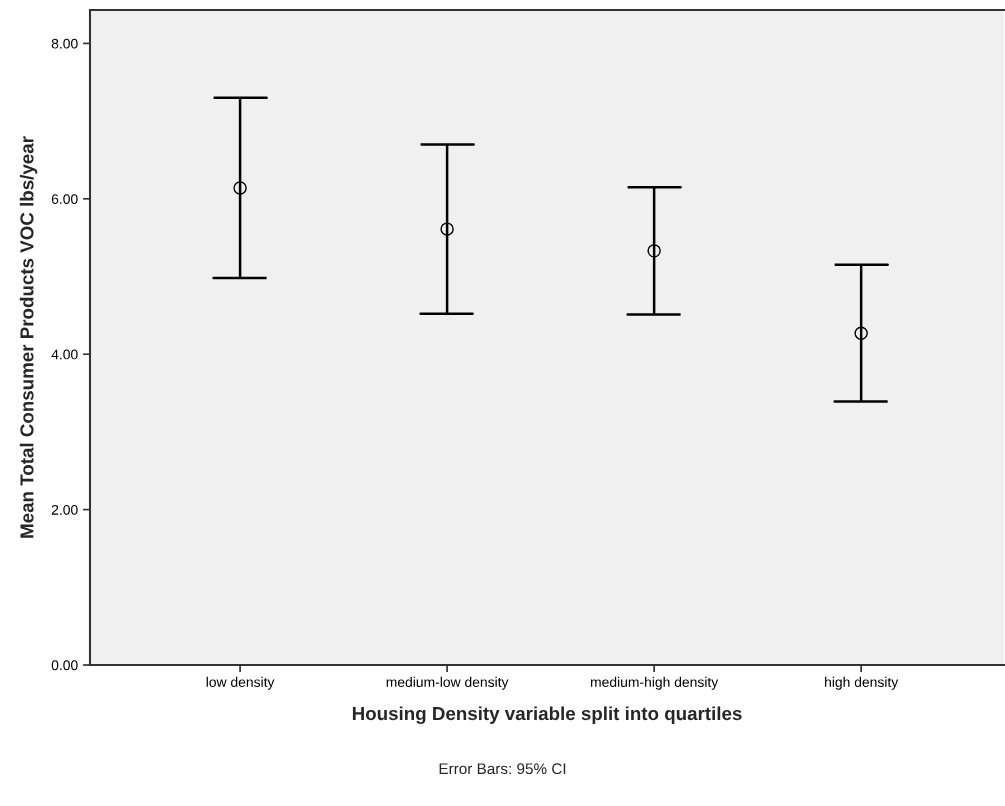 This screenshot has width=1005, height=806. I want to click on x-tick-label: high density, so click(862, 683).